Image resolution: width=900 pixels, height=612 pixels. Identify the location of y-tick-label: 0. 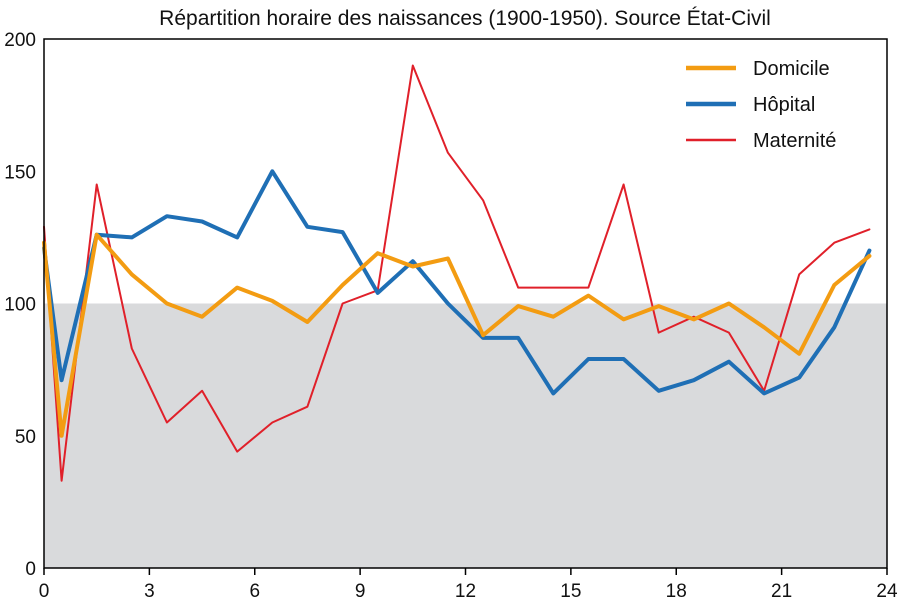
(30, 569).